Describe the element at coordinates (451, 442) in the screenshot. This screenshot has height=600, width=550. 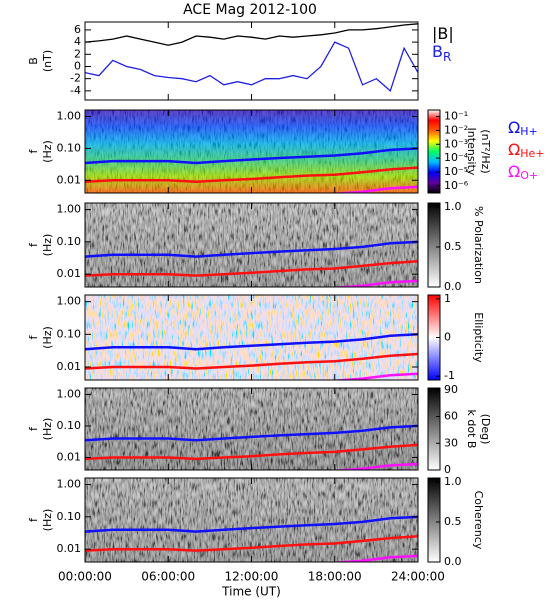
I see `colorbar-tick-label: 30` at that location.